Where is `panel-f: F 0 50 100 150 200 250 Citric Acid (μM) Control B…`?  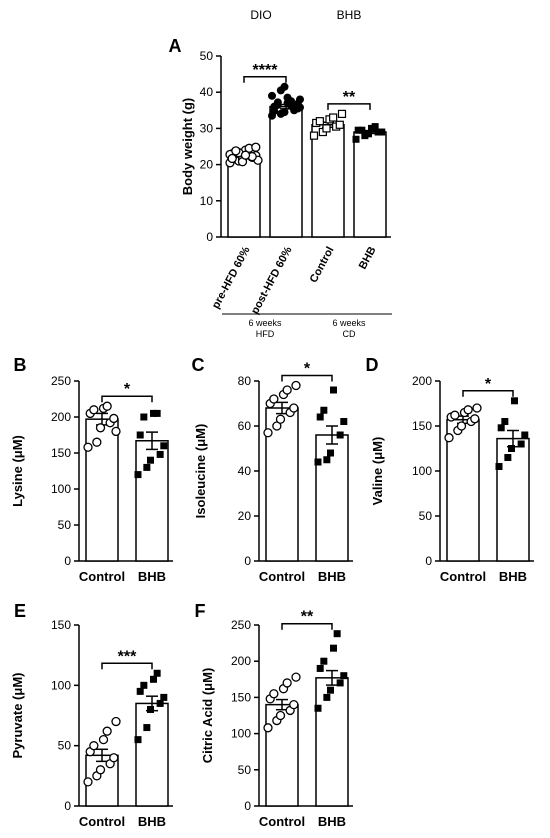
panel-f: F 0 50 100 150 200 250 Citric Acid (μM) Control B… is located at coordinates (274, 715).